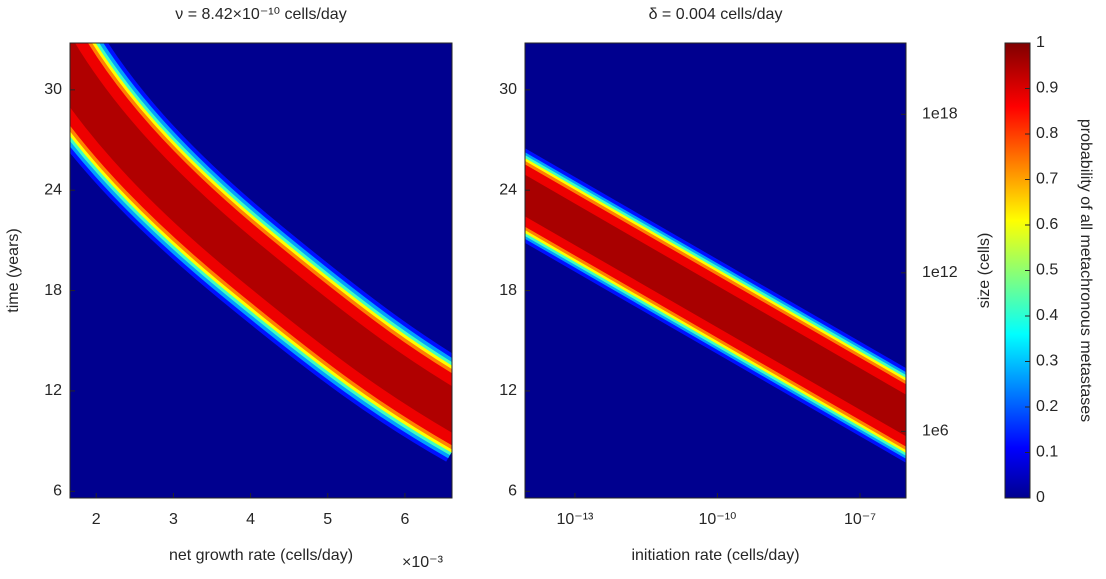  What do you see at coordinates (327, 519) in the screenshot?
I see `x-tick-label: 5` at bounding box center [327, 519].